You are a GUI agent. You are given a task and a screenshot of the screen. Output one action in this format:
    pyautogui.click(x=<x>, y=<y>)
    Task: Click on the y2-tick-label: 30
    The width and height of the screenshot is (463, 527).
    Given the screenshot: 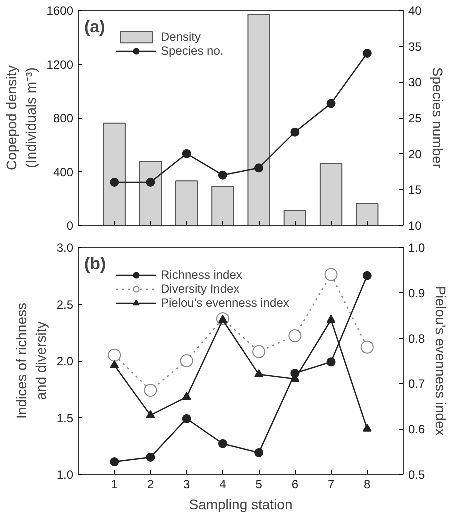 What is the action you would take?
    pyautogui.click(x=415, y=83)
    